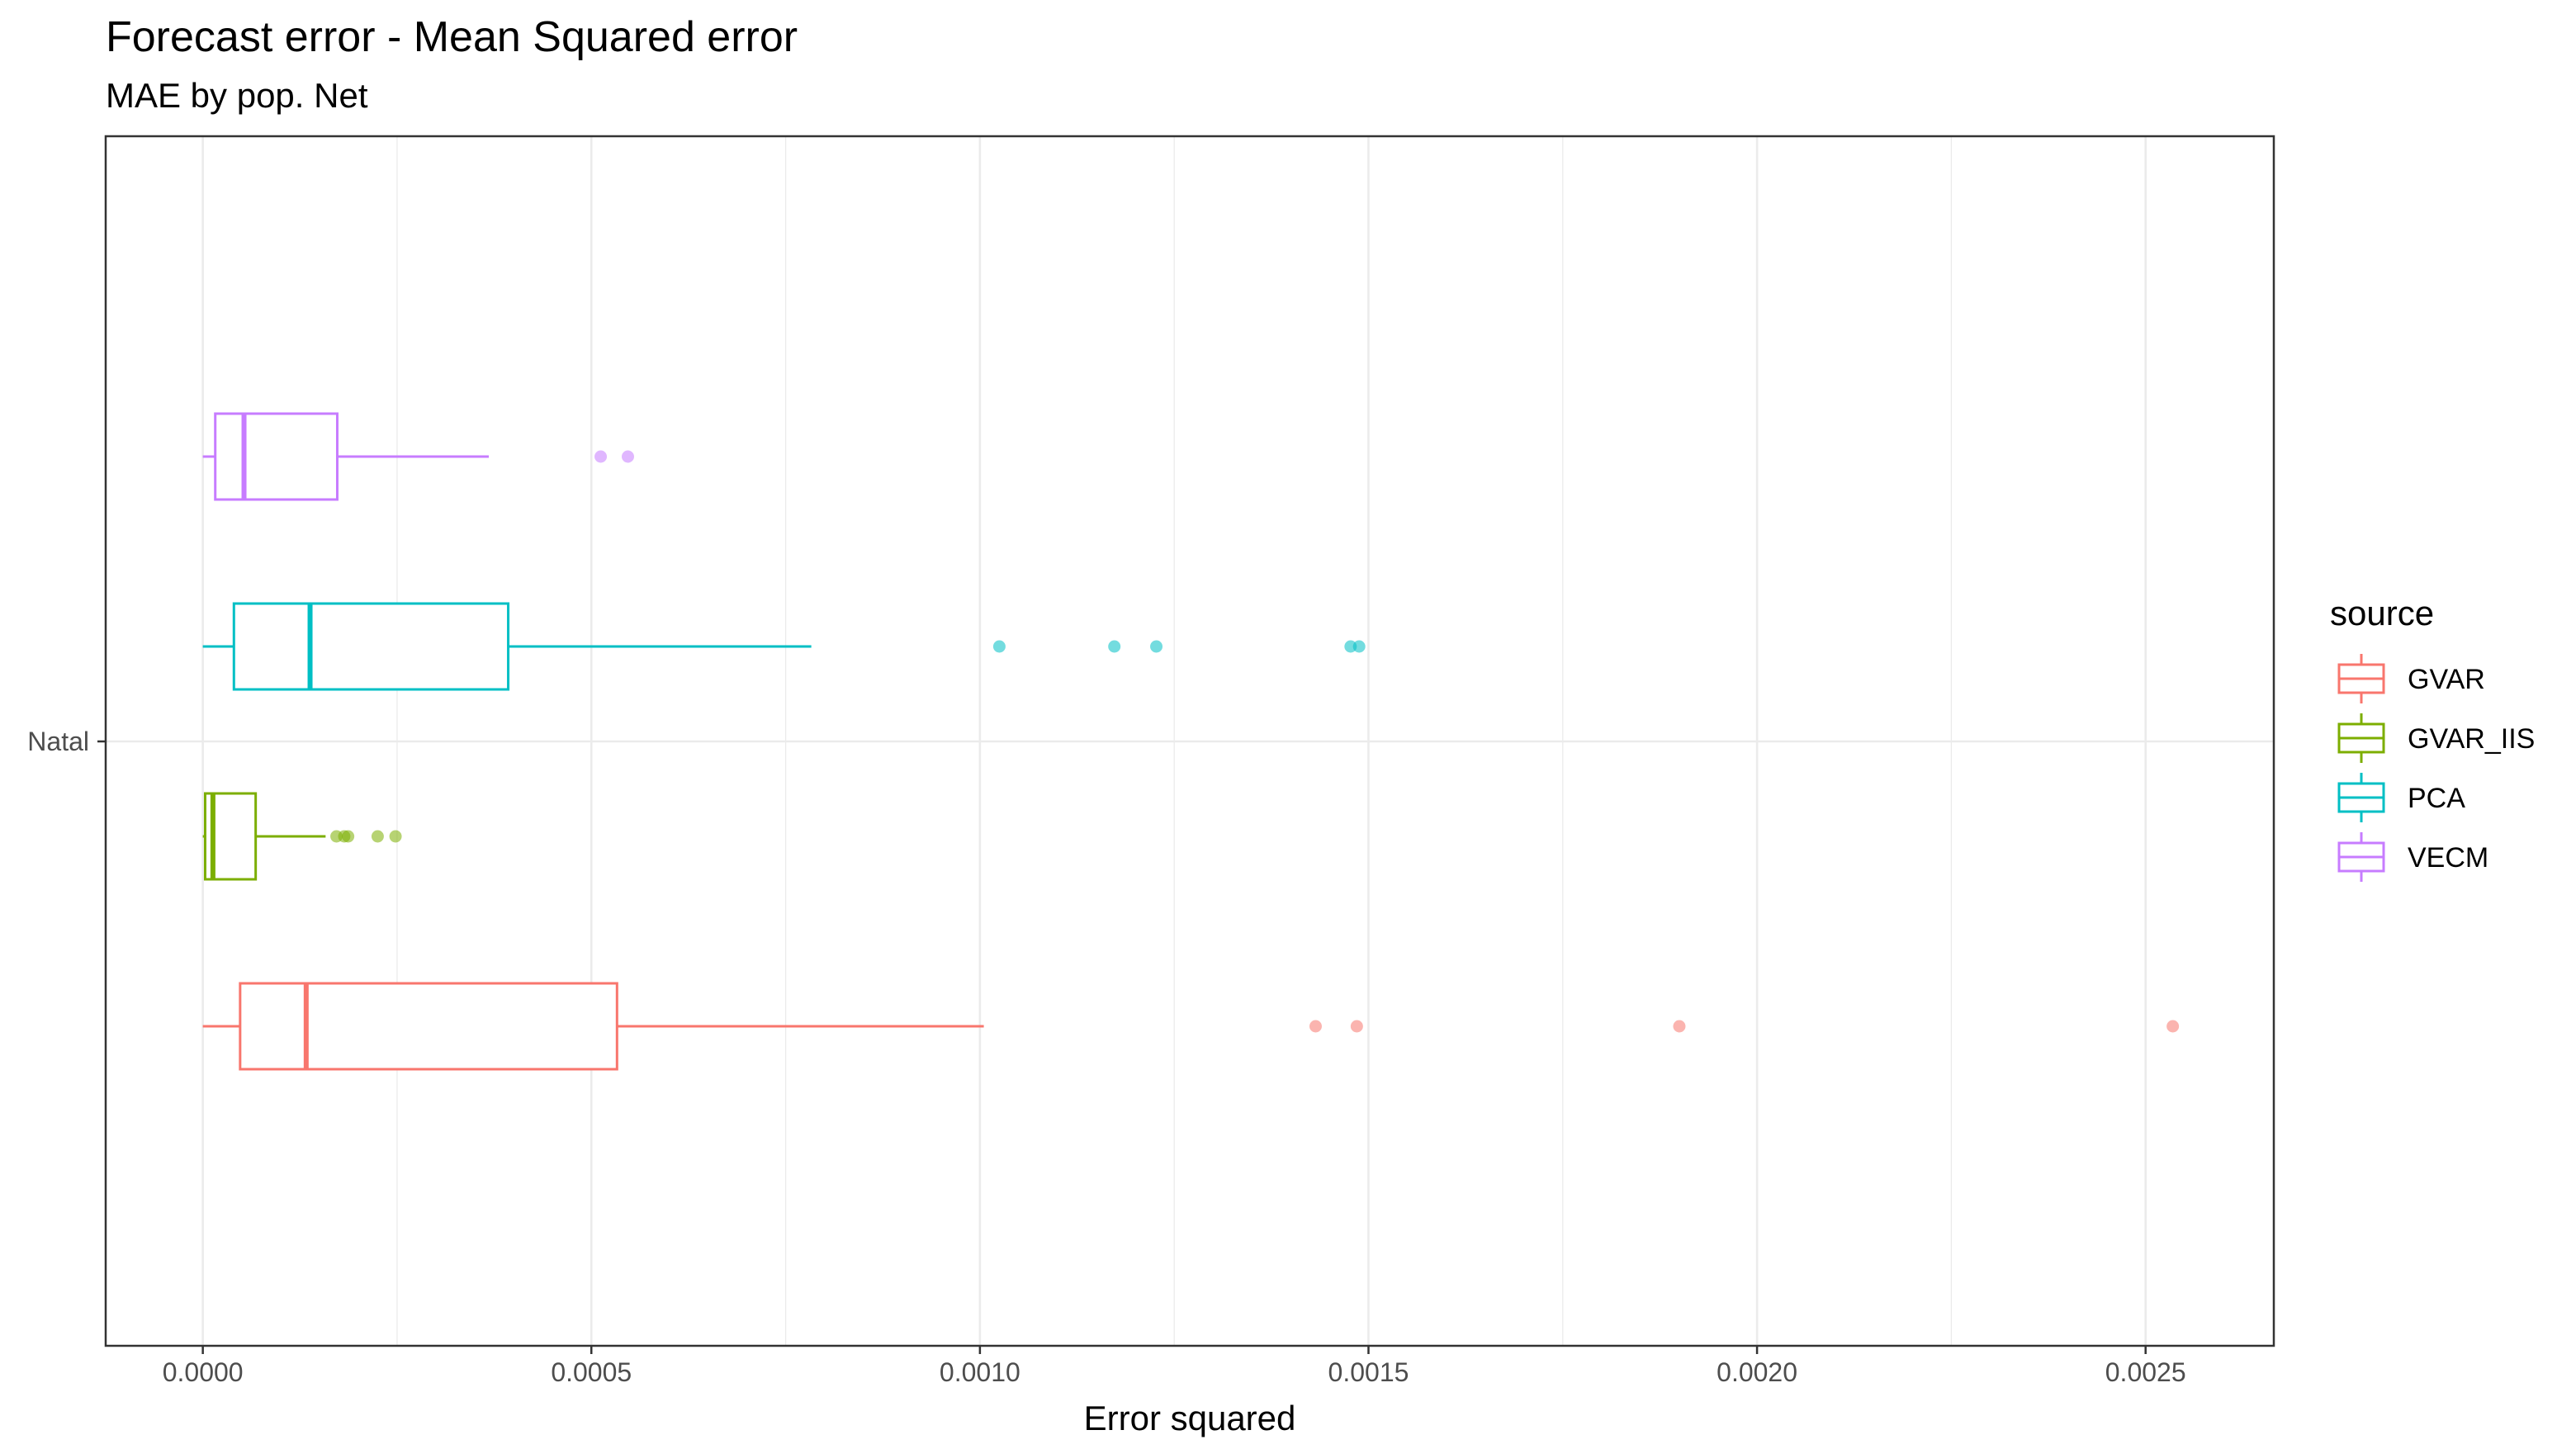 The width and height of the screenshot is (2576, 1449). I want to click on x-tick-label: 0.0010, so click(980, 1372).